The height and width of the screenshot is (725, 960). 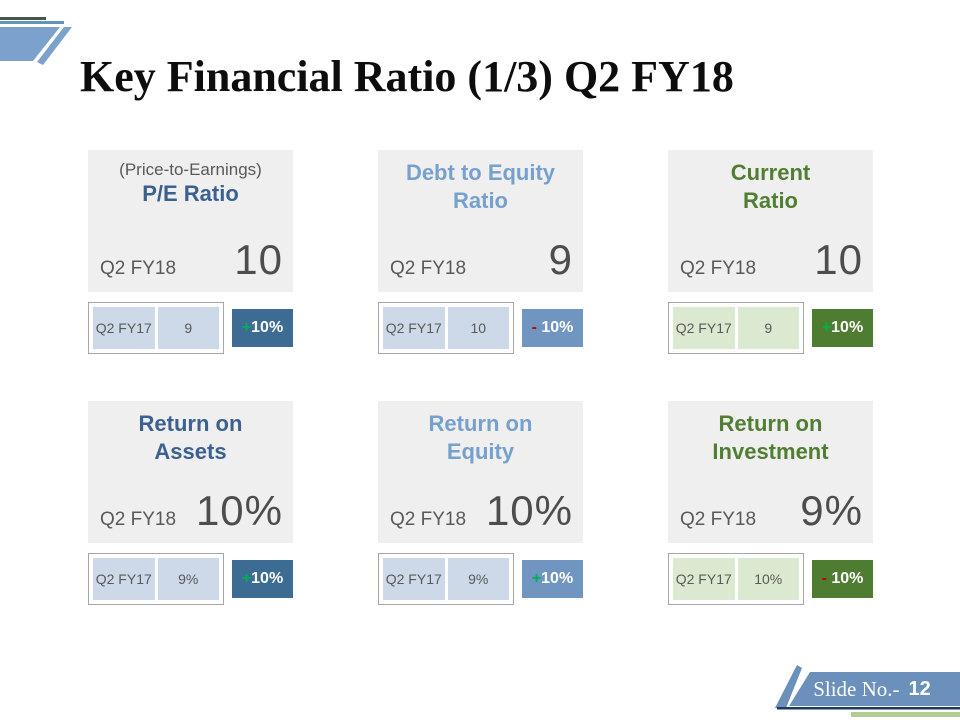 I want to click on page-title: Key Financial Ratio (1/3) Q2 FY18, so click(x=407, y=77).